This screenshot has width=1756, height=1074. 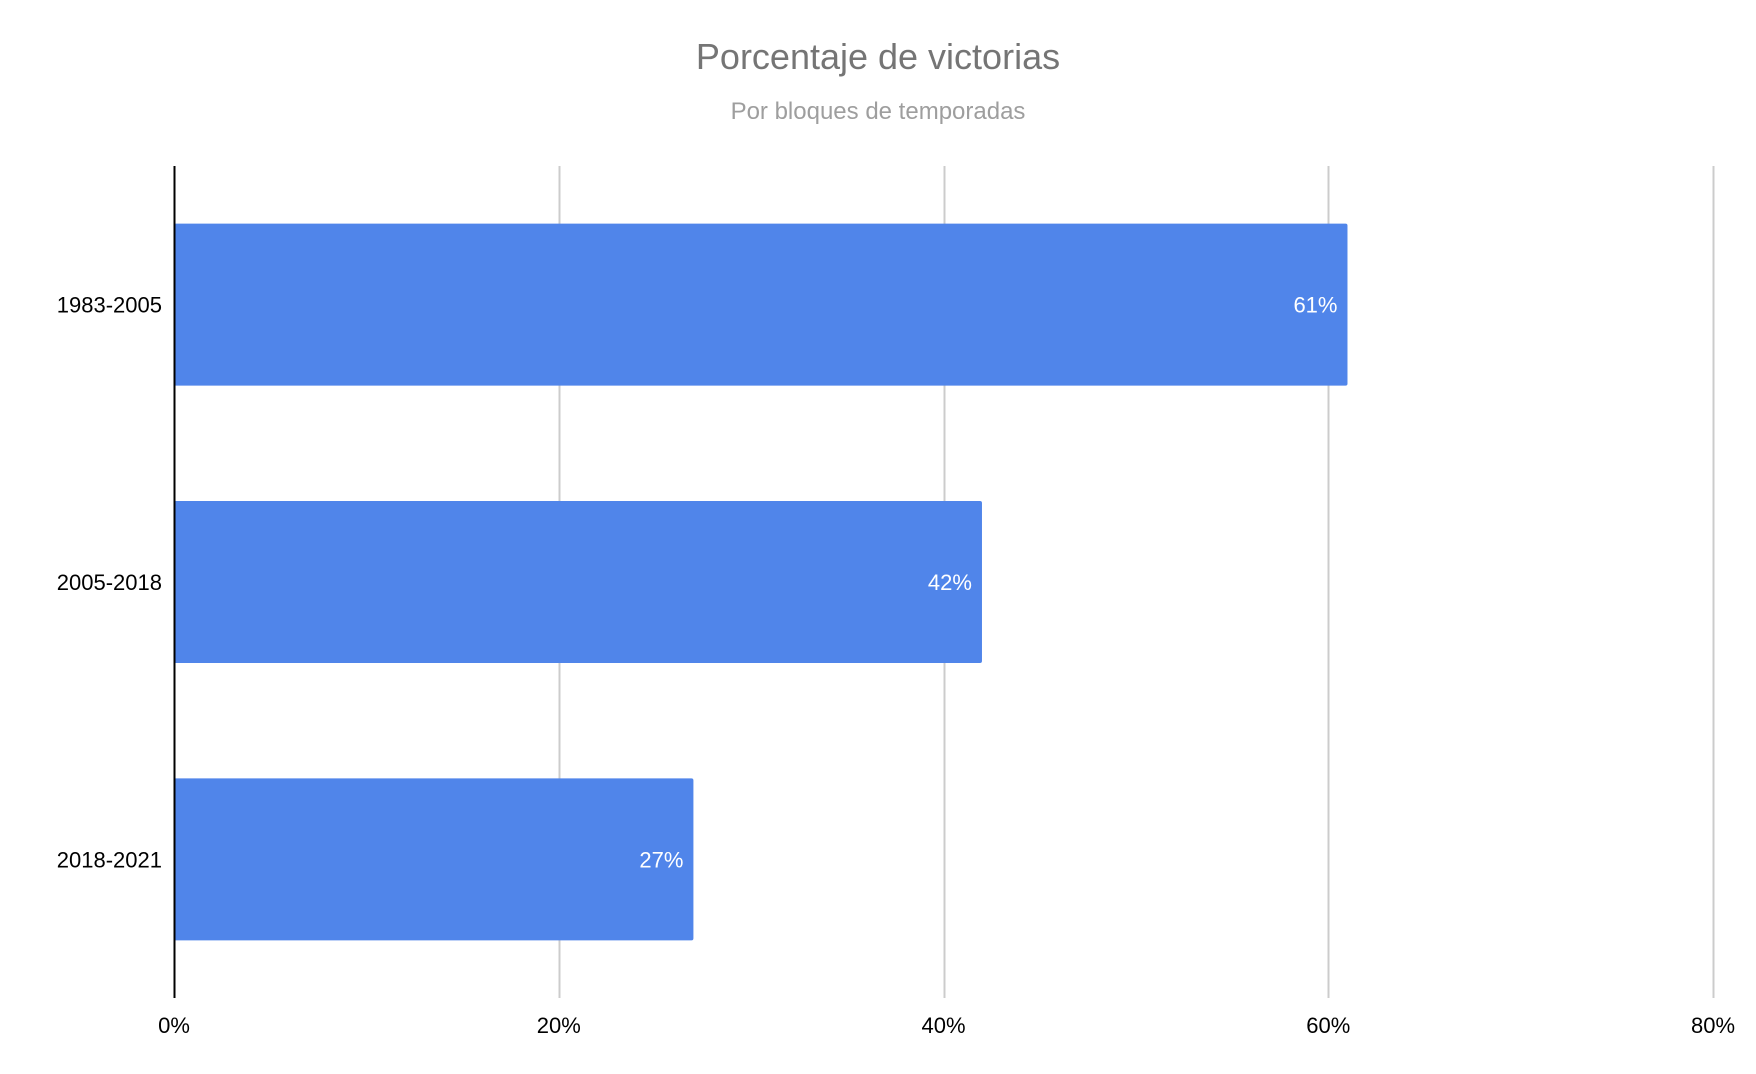 What do you see at coordinates (878, 56) in the screenshot?
I see `chart-title: Porcentaje de victorias` at bounding box center [878, 56].